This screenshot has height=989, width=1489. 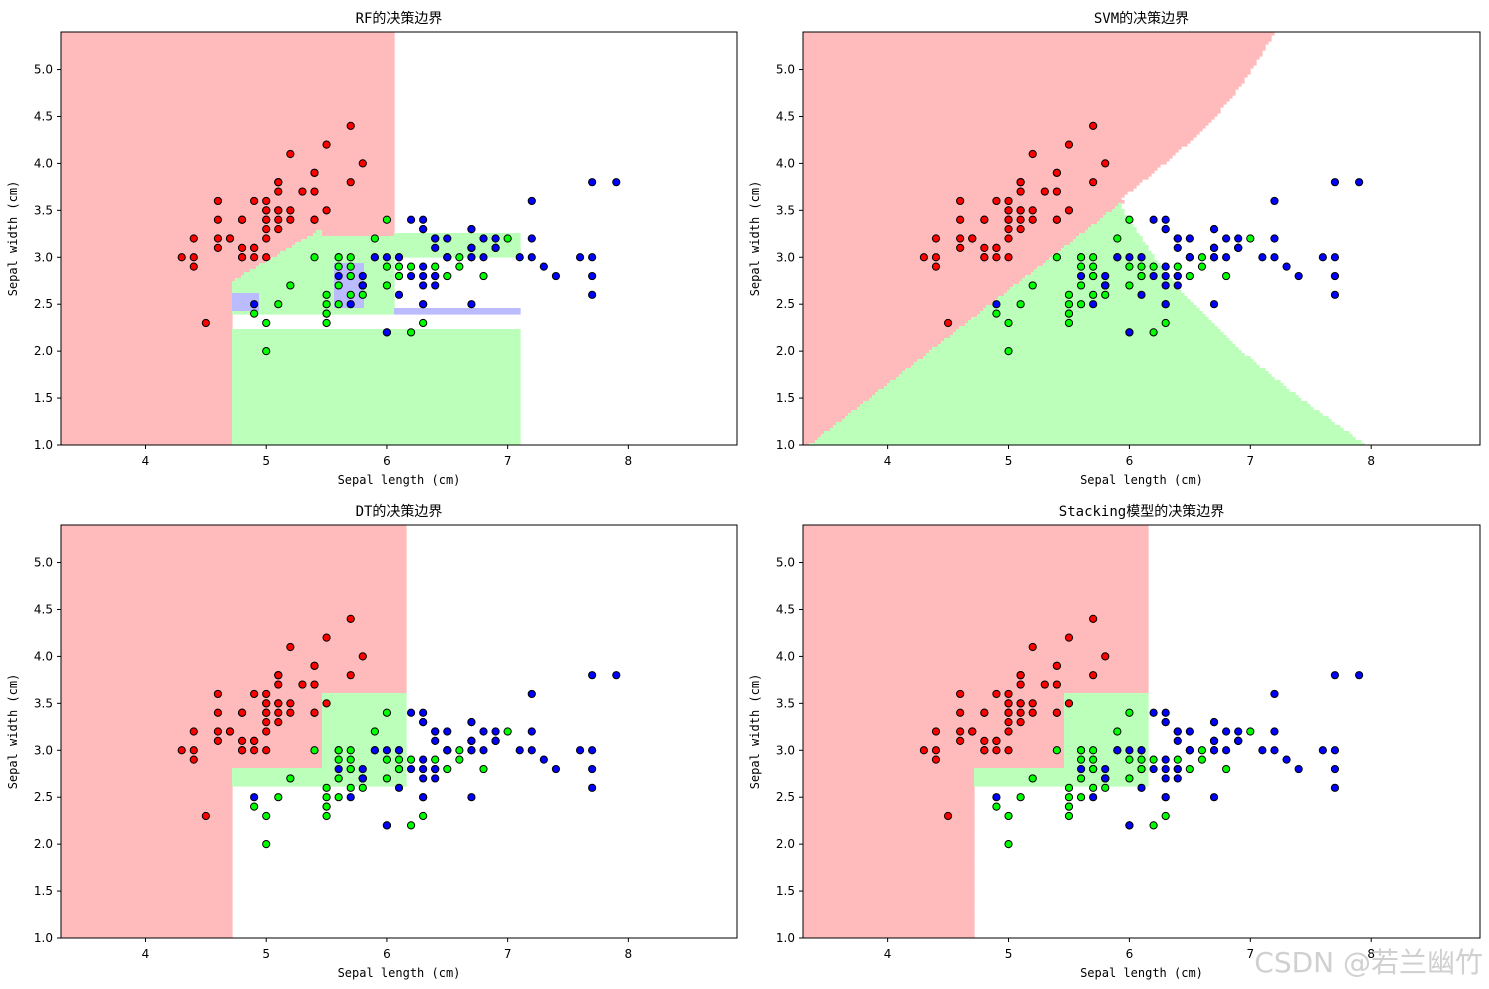 I want to click on decision-regions, so click(x=291, y=238).